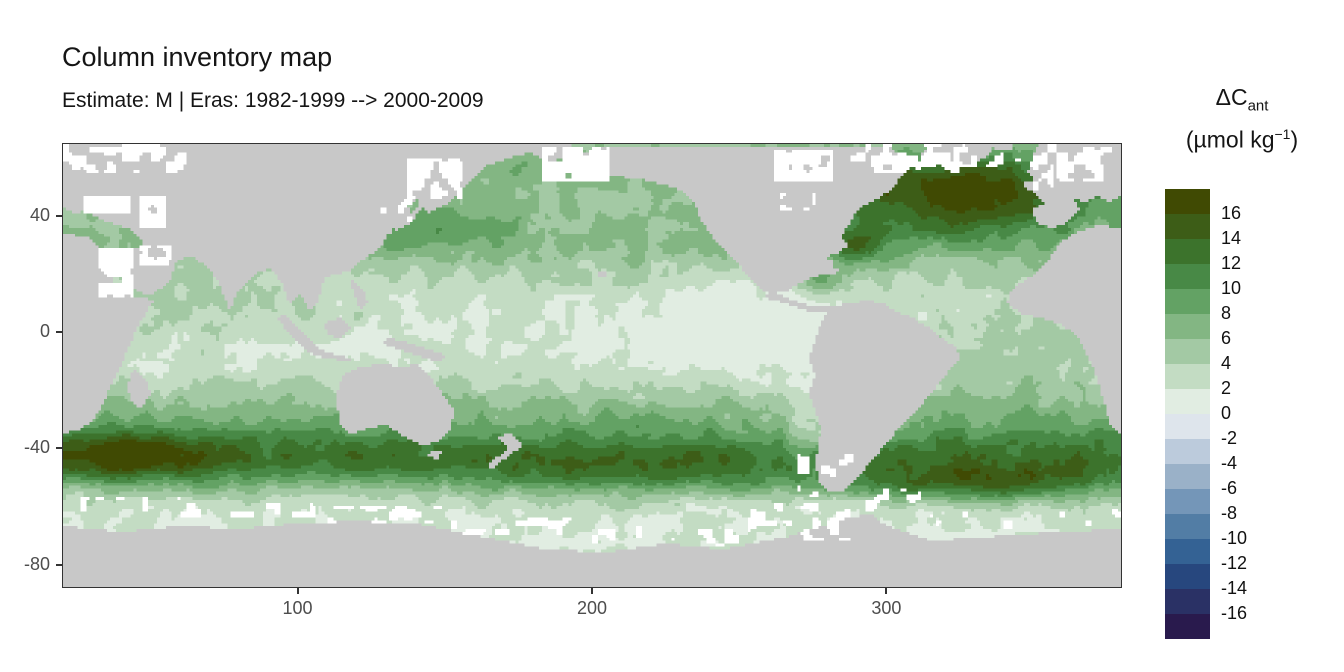  I want to click on legend-label: 6, so click(1226, 338).